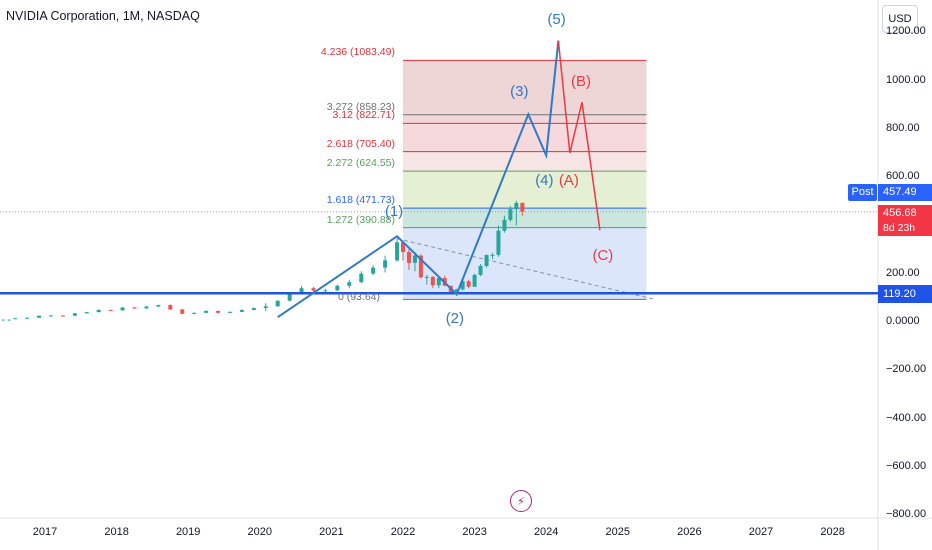 This screenshot has height=550, width=932. Describe the element at coordinates (618, 532) in the screenshot. I see `time-tick: 2025` at that location.